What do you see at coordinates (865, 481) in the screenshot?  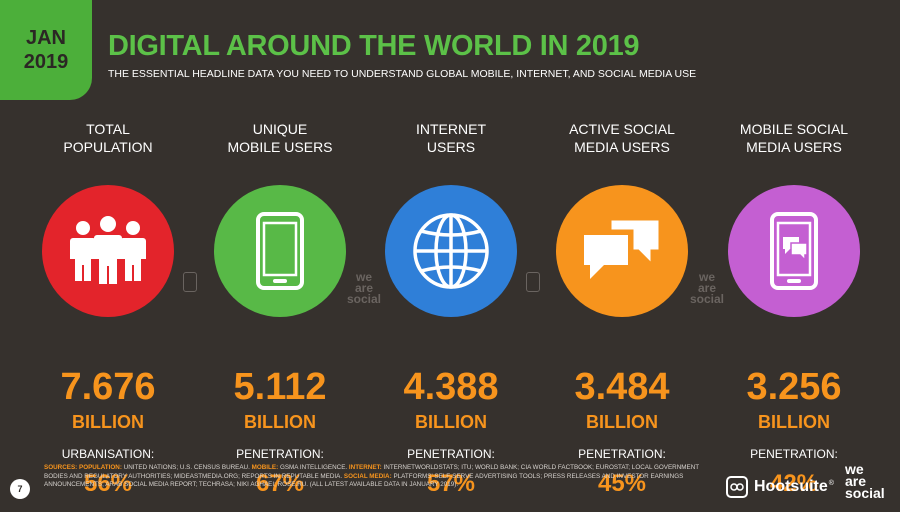 I see `we-are-social-logo: we are social` at bounding box center [865, 481].